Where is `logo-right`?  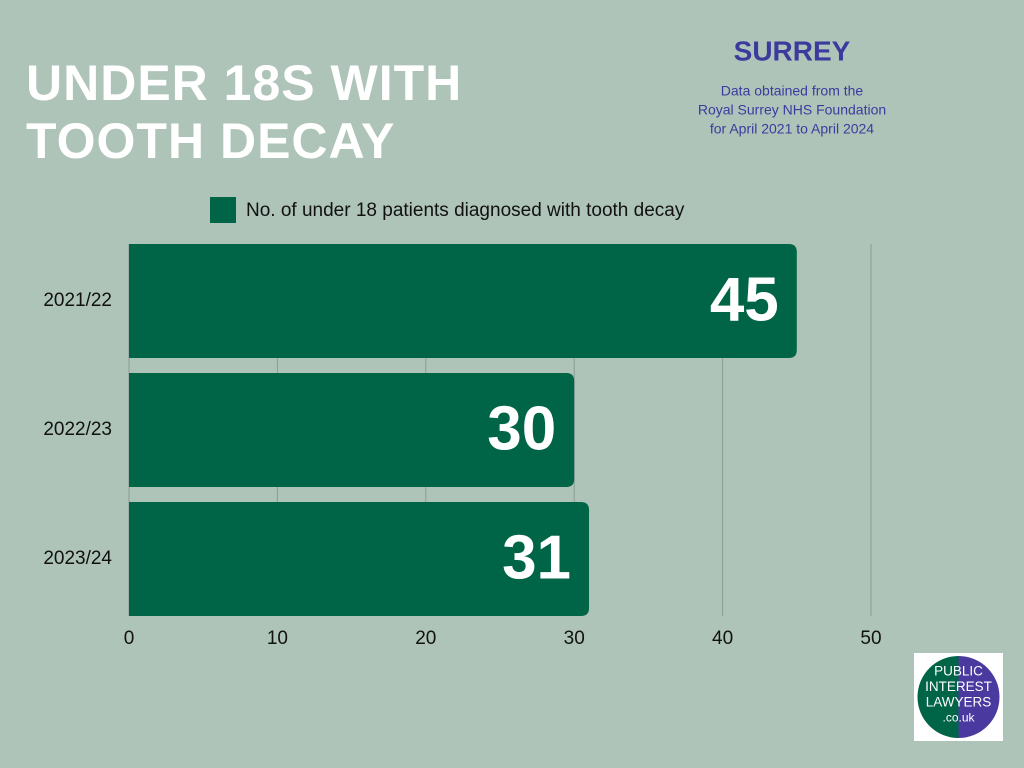
logo-right is located at coordinates (979, 697).